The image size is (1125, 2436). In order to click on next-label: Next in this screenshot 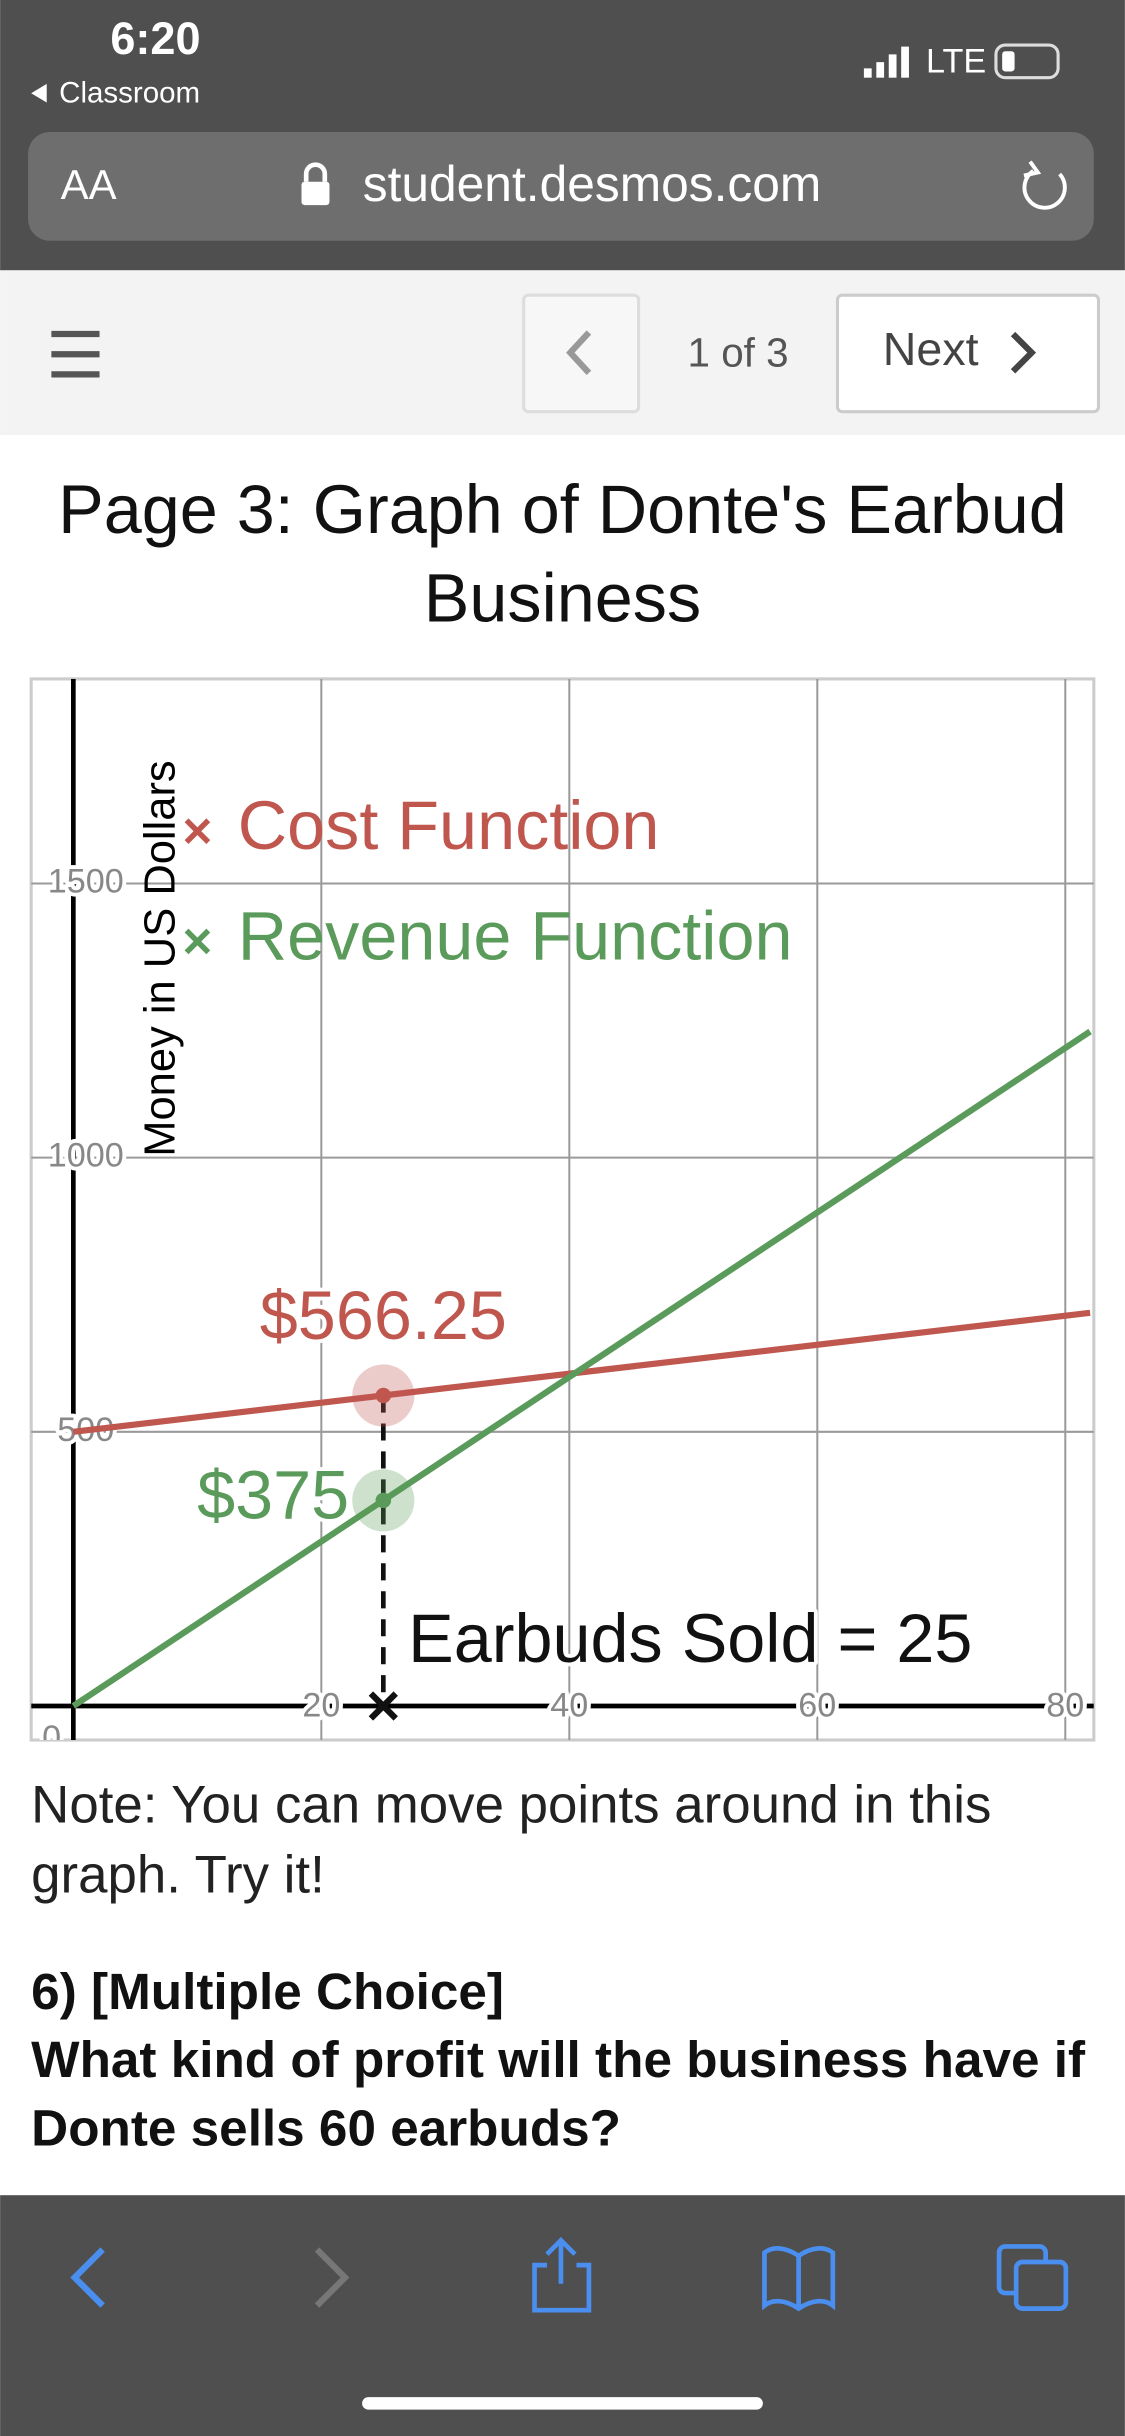, I will do `click(931, 349)`.